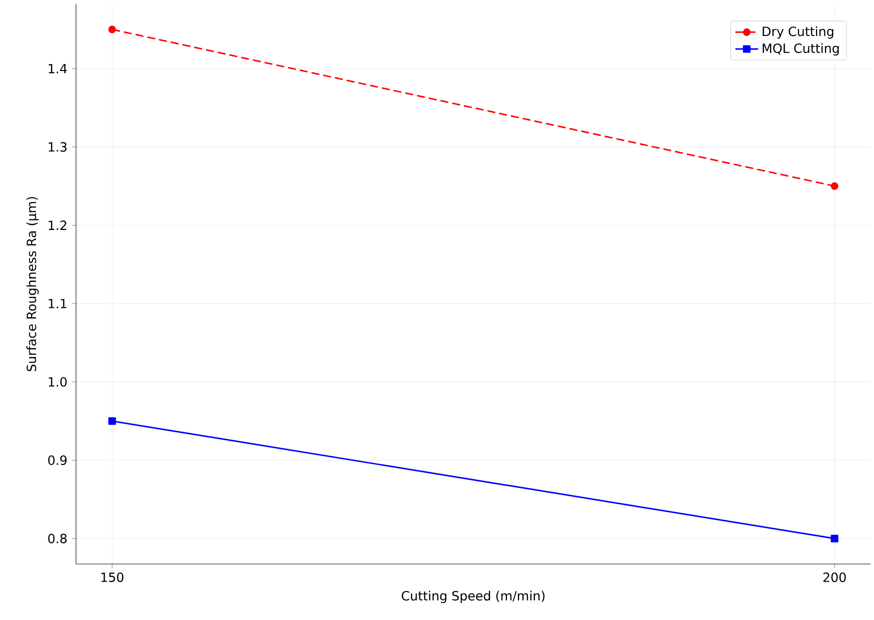 This screenshot has height=620, width=874. Describe the element at coordinates (57, 147) in the screenshot. I see `y-tick-label: 1.3` at that location.